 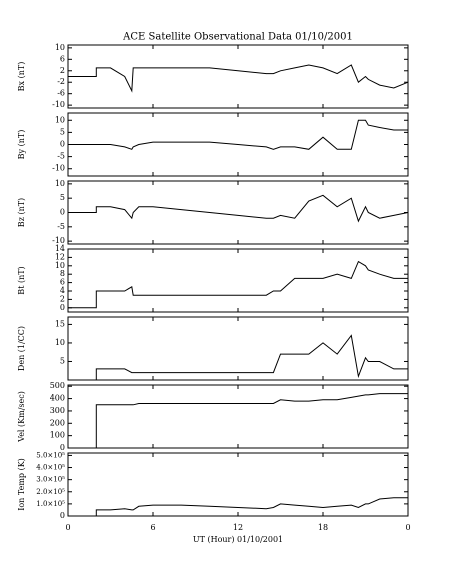 I want to click on y-tick-label: 4.0×10⁵, so click(x=50, y=468).